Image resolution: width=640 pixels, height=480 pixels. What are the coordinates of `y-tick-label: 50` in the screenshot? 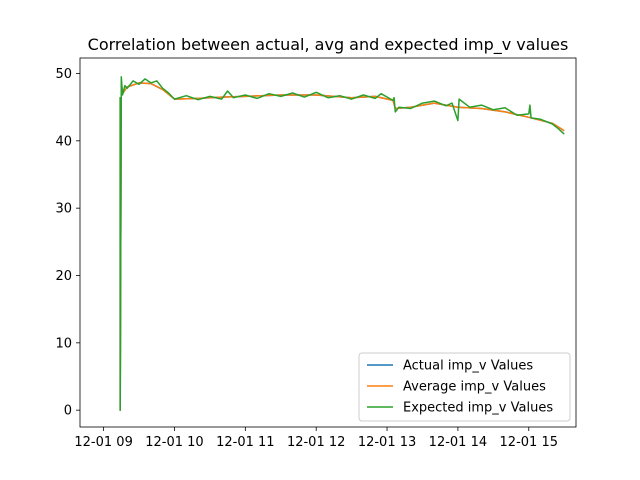 It's located at (63, 74).